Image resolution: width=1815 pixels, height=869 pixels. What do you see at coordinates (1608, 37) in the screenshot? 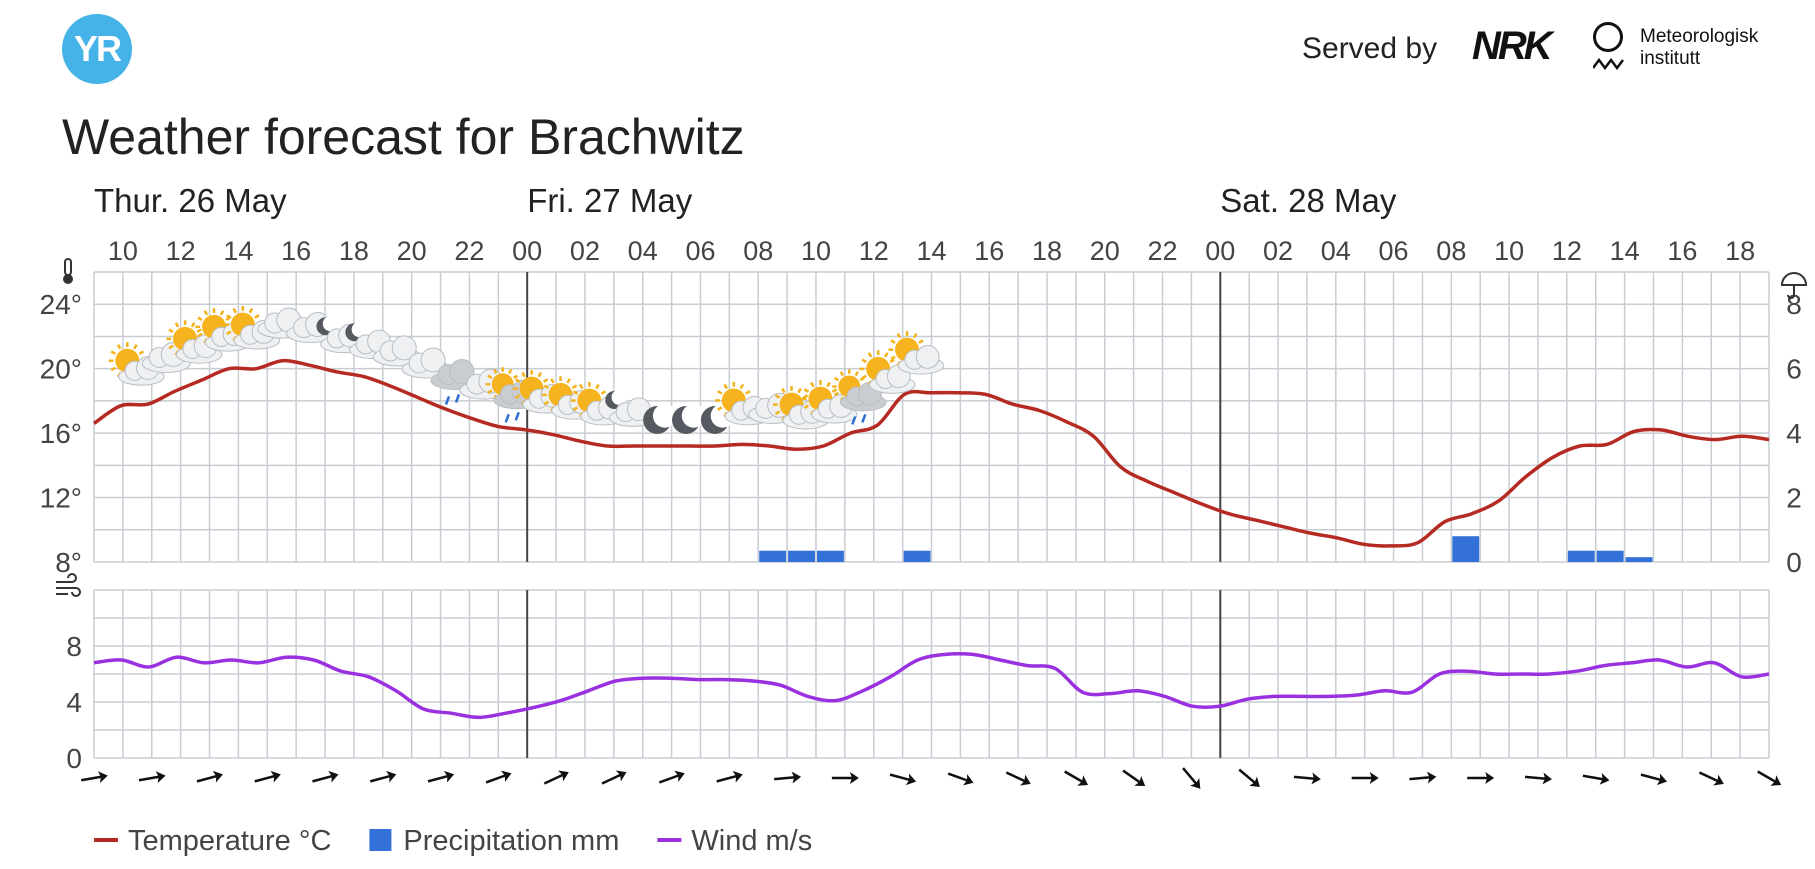
I see `met-logo-icon` at bounding box center [1608, 37].